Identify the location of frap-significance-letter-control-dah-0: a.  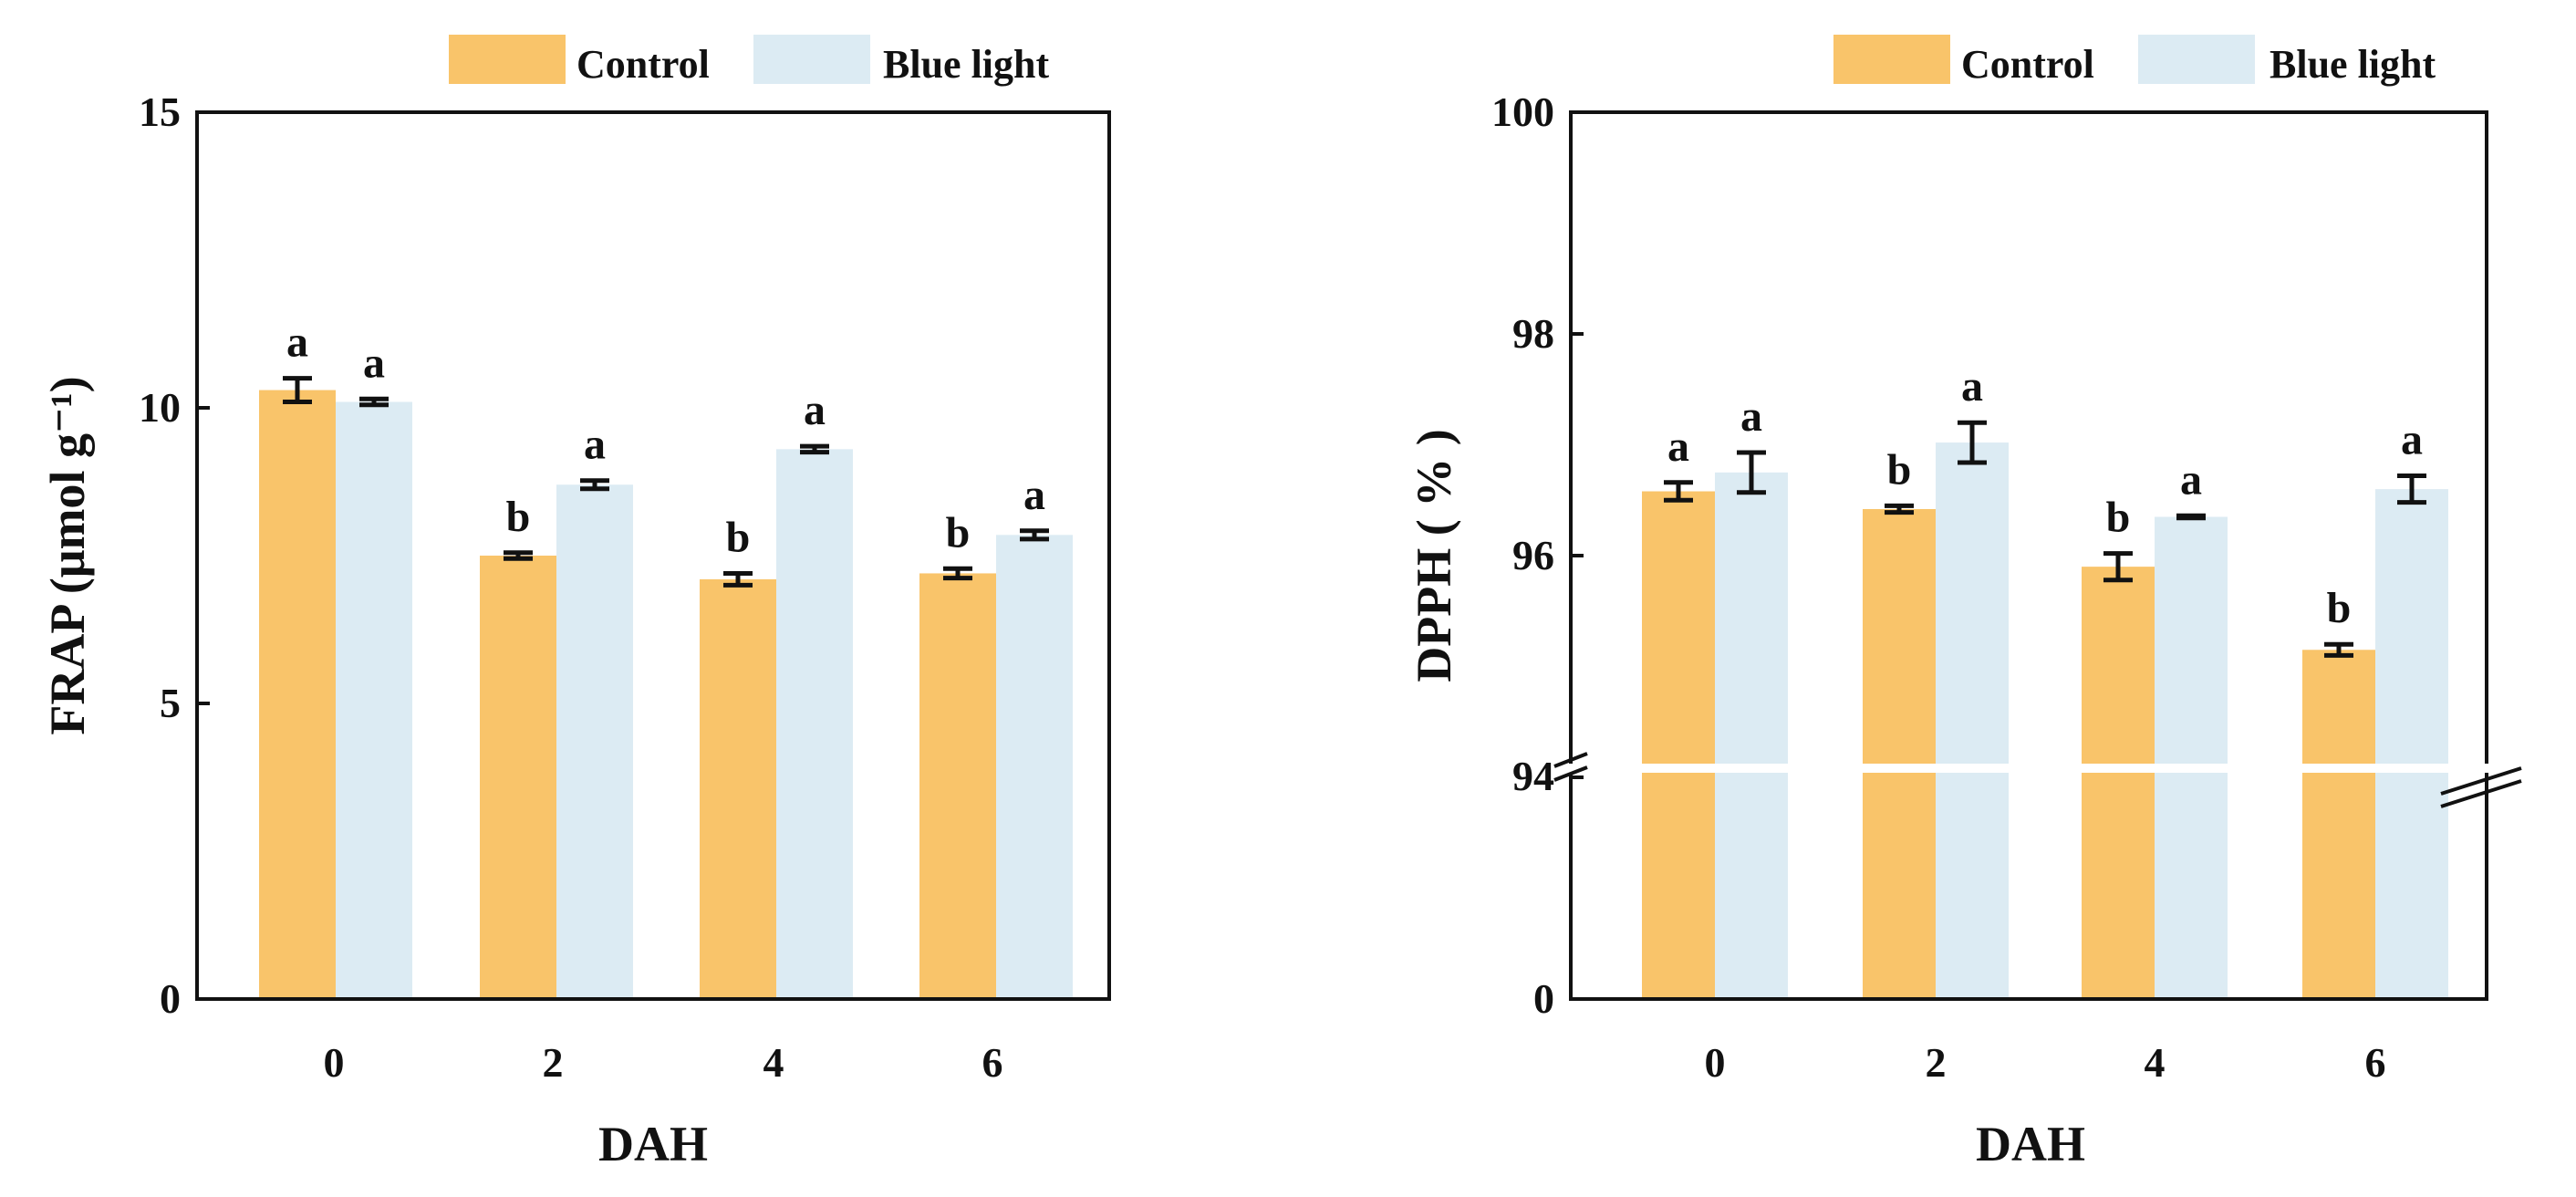
(297, 342).